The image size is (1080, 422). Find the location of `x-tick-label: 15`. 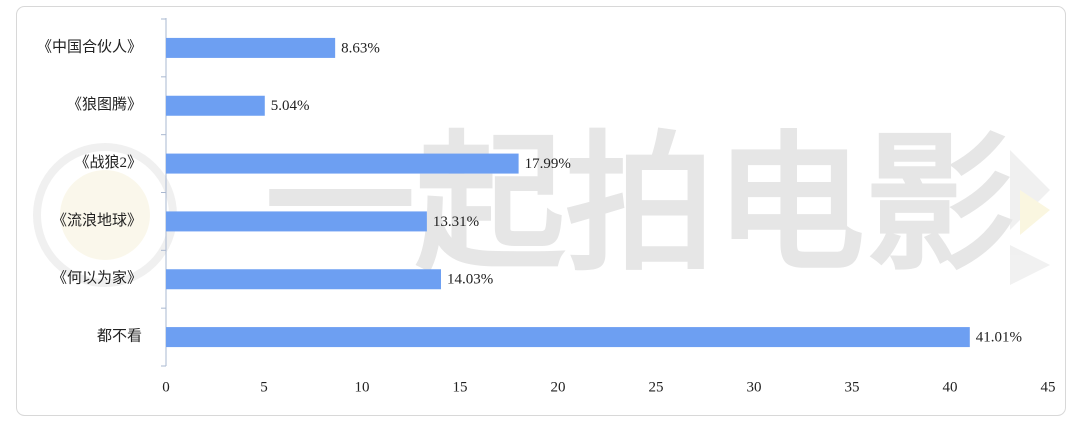

x-tick-label: 15 is located at coordinates (460, 387).